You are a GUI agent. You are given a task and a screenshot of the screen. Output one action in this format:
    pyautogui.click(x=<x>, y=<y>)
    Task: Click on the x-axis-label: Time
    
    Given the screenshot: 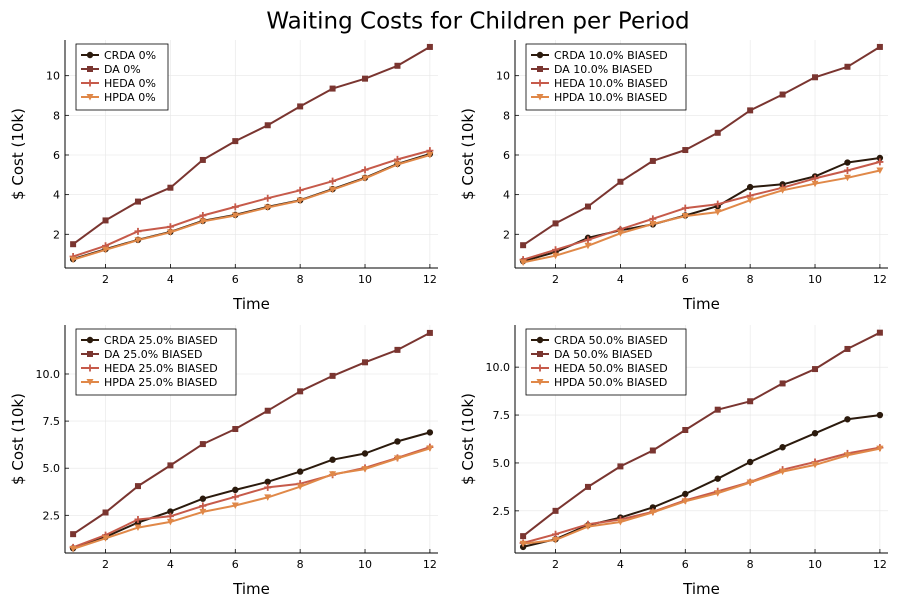 What is the action you would take?
    pyautogui.click(x=701, y=589)
    